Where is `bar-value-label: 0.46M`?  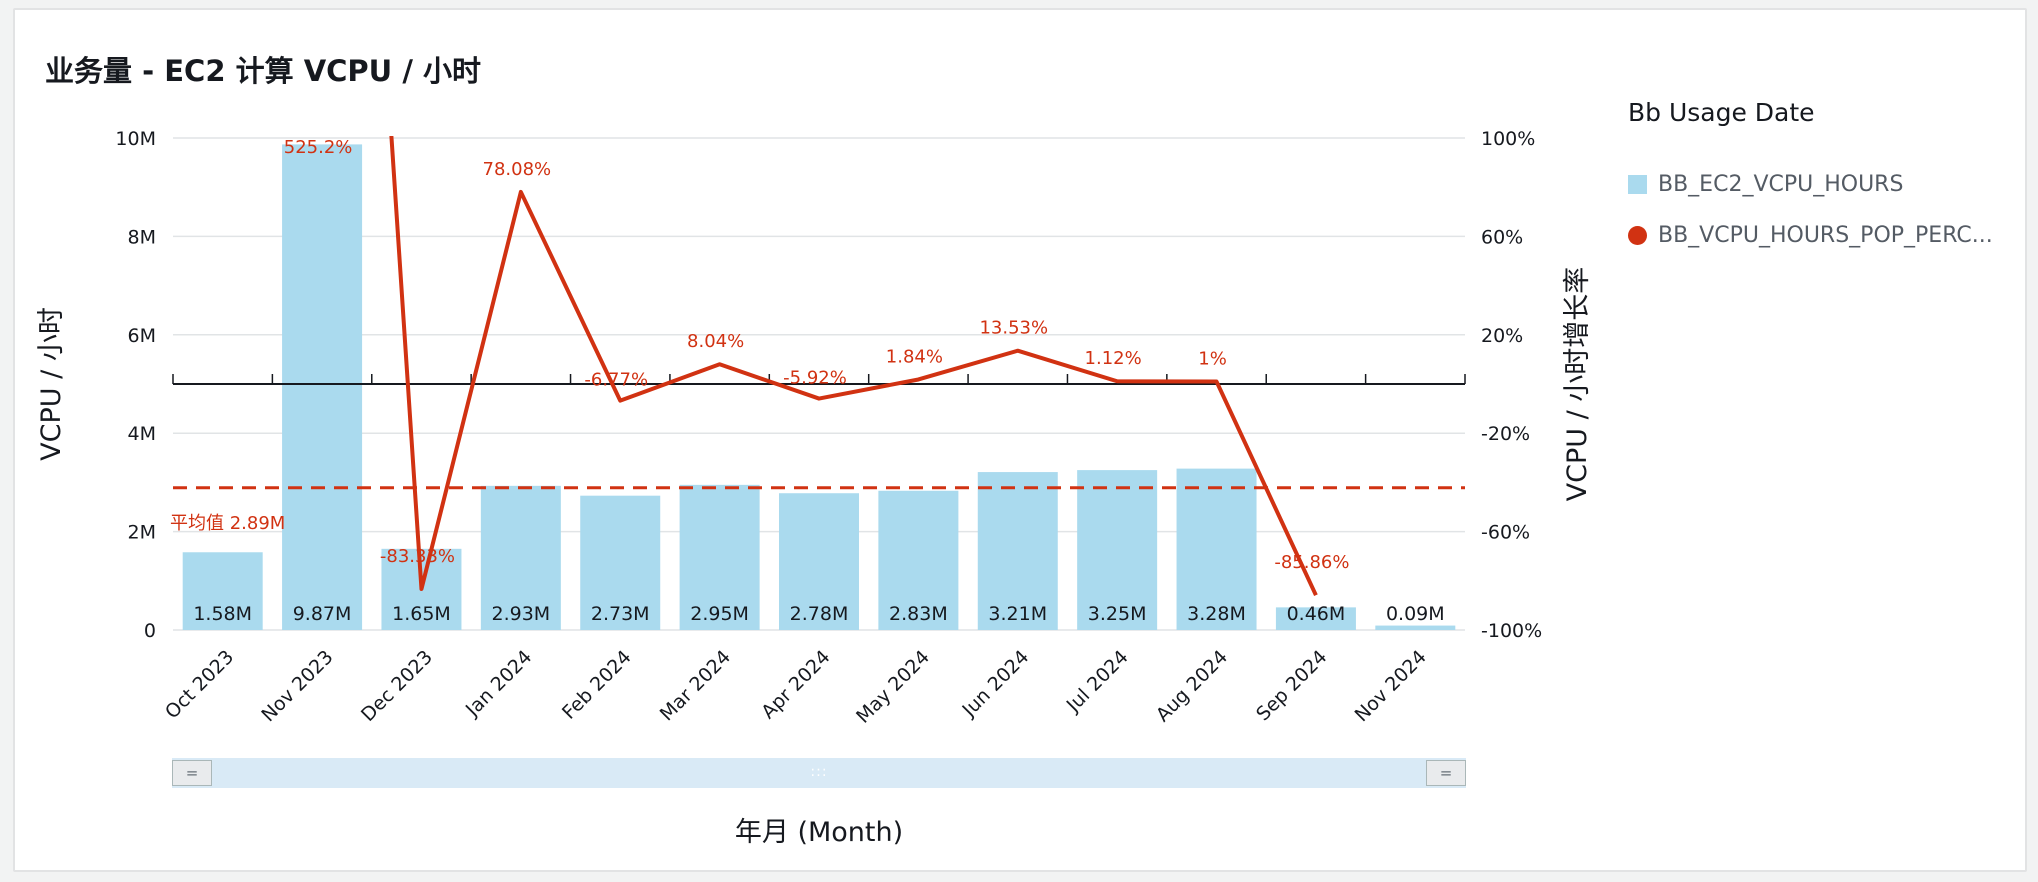
bar-value-label: 0.46M is located at coordinates (1316, 614).